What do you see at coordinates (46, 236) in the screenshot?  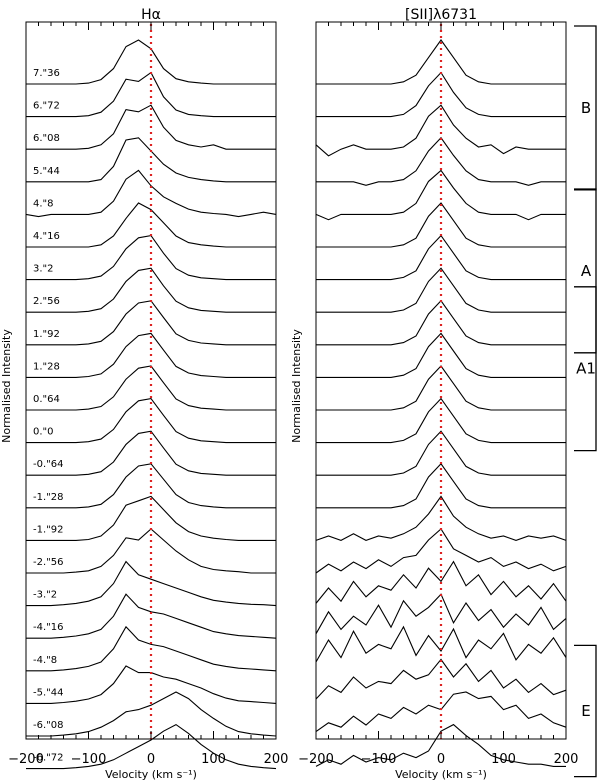 I see `h-alpha-offset-label: 4."16` at bounding box center [46, 236].